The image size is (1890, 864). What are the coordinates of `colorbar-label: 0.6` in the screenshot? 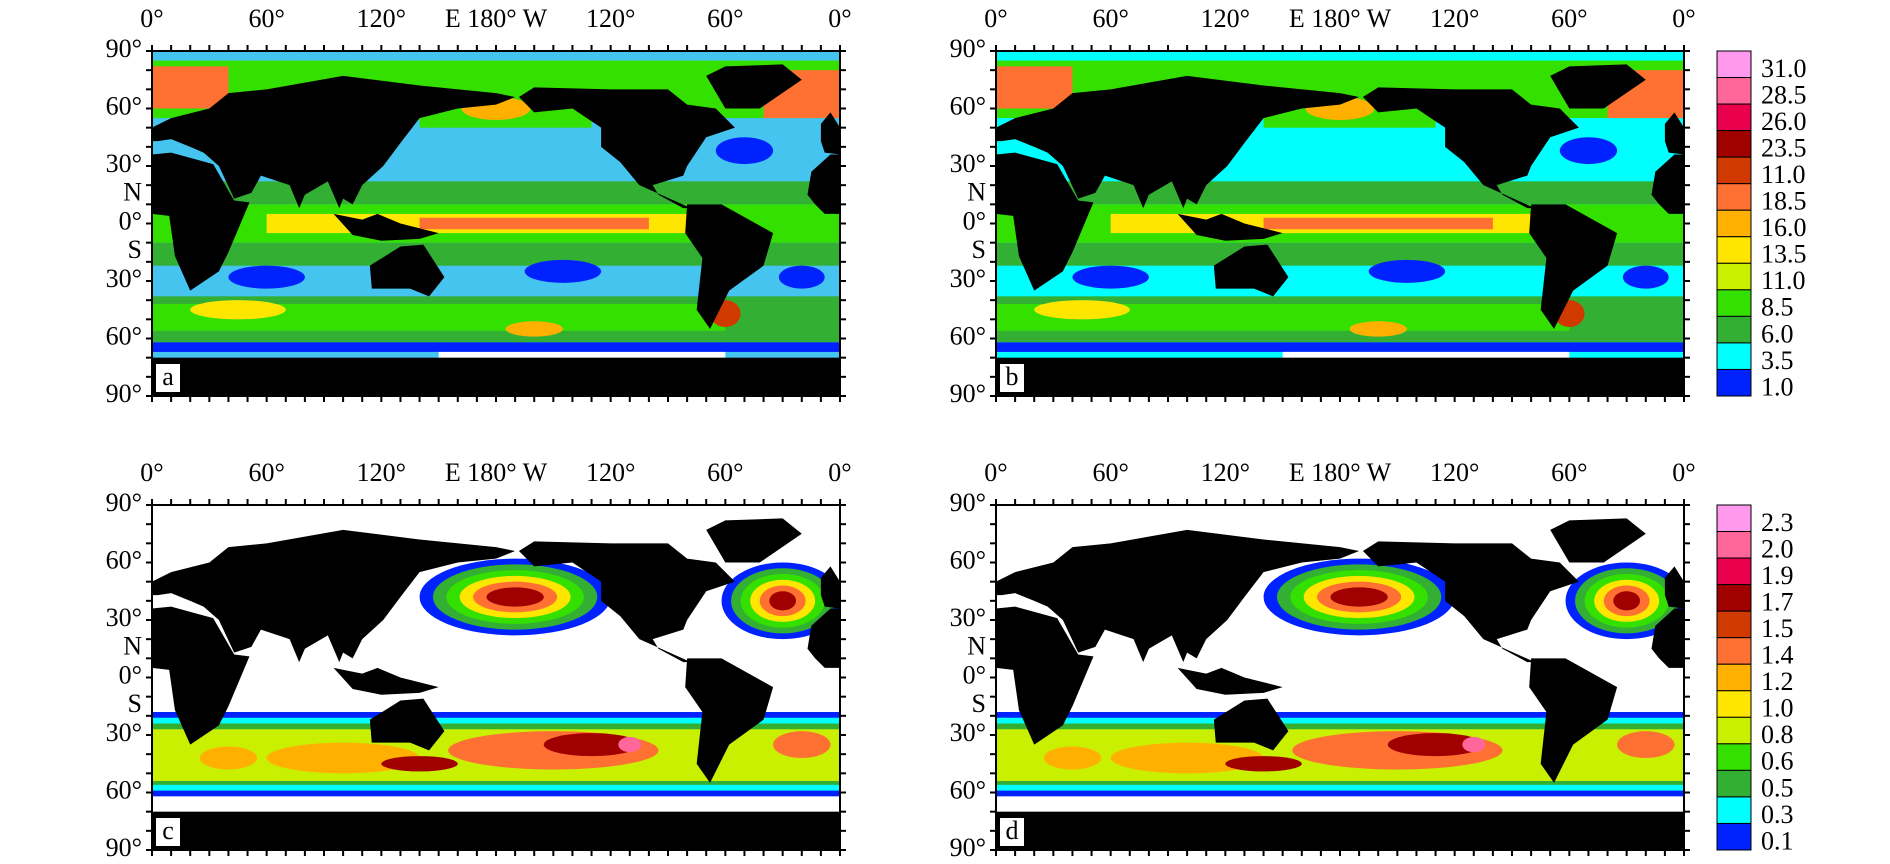 It's located at (1777, 761).